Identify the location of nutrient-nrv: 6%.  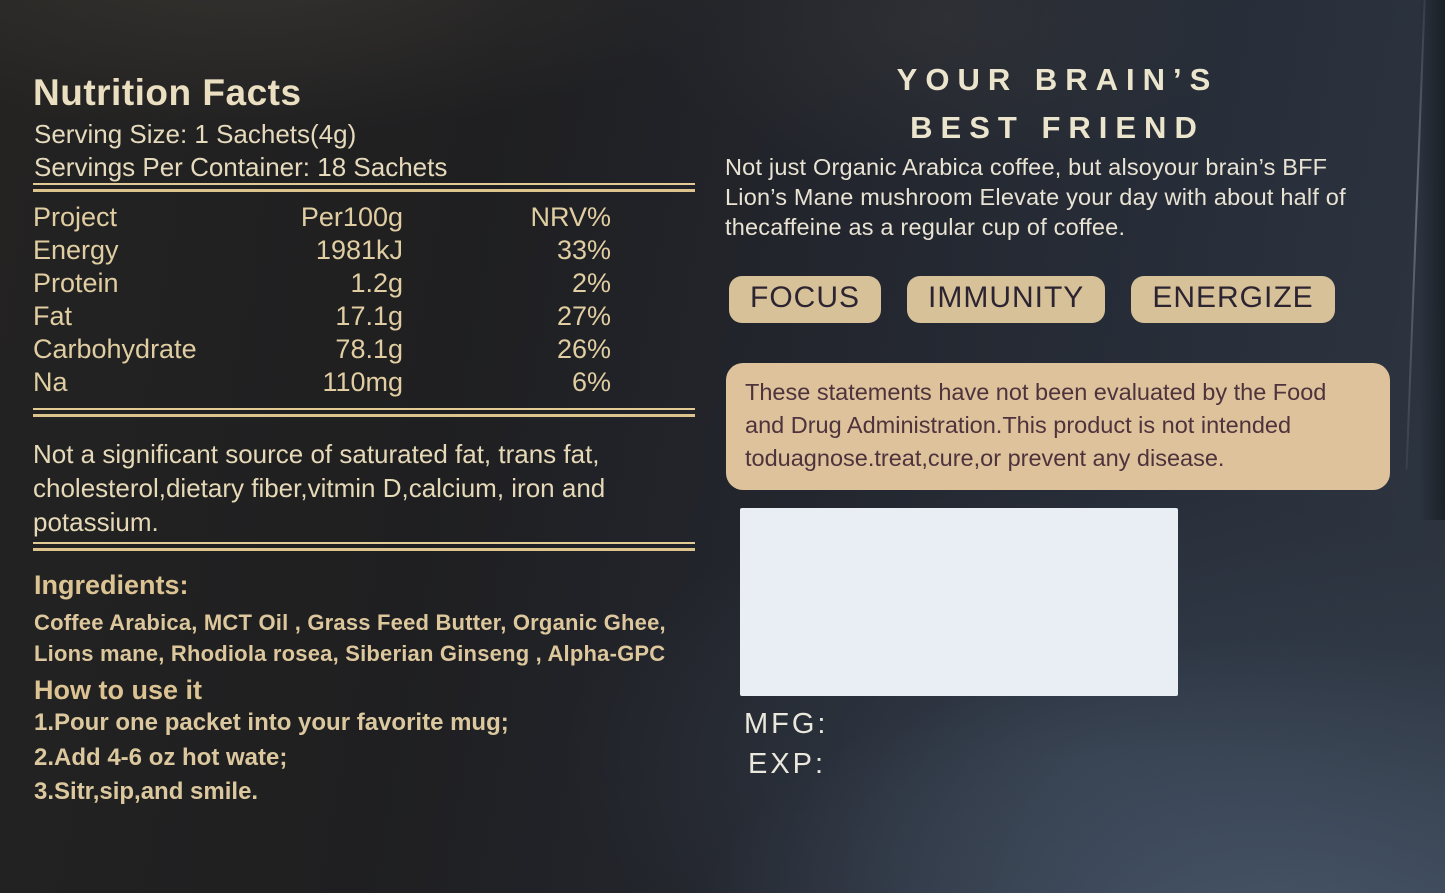
(591, 382).